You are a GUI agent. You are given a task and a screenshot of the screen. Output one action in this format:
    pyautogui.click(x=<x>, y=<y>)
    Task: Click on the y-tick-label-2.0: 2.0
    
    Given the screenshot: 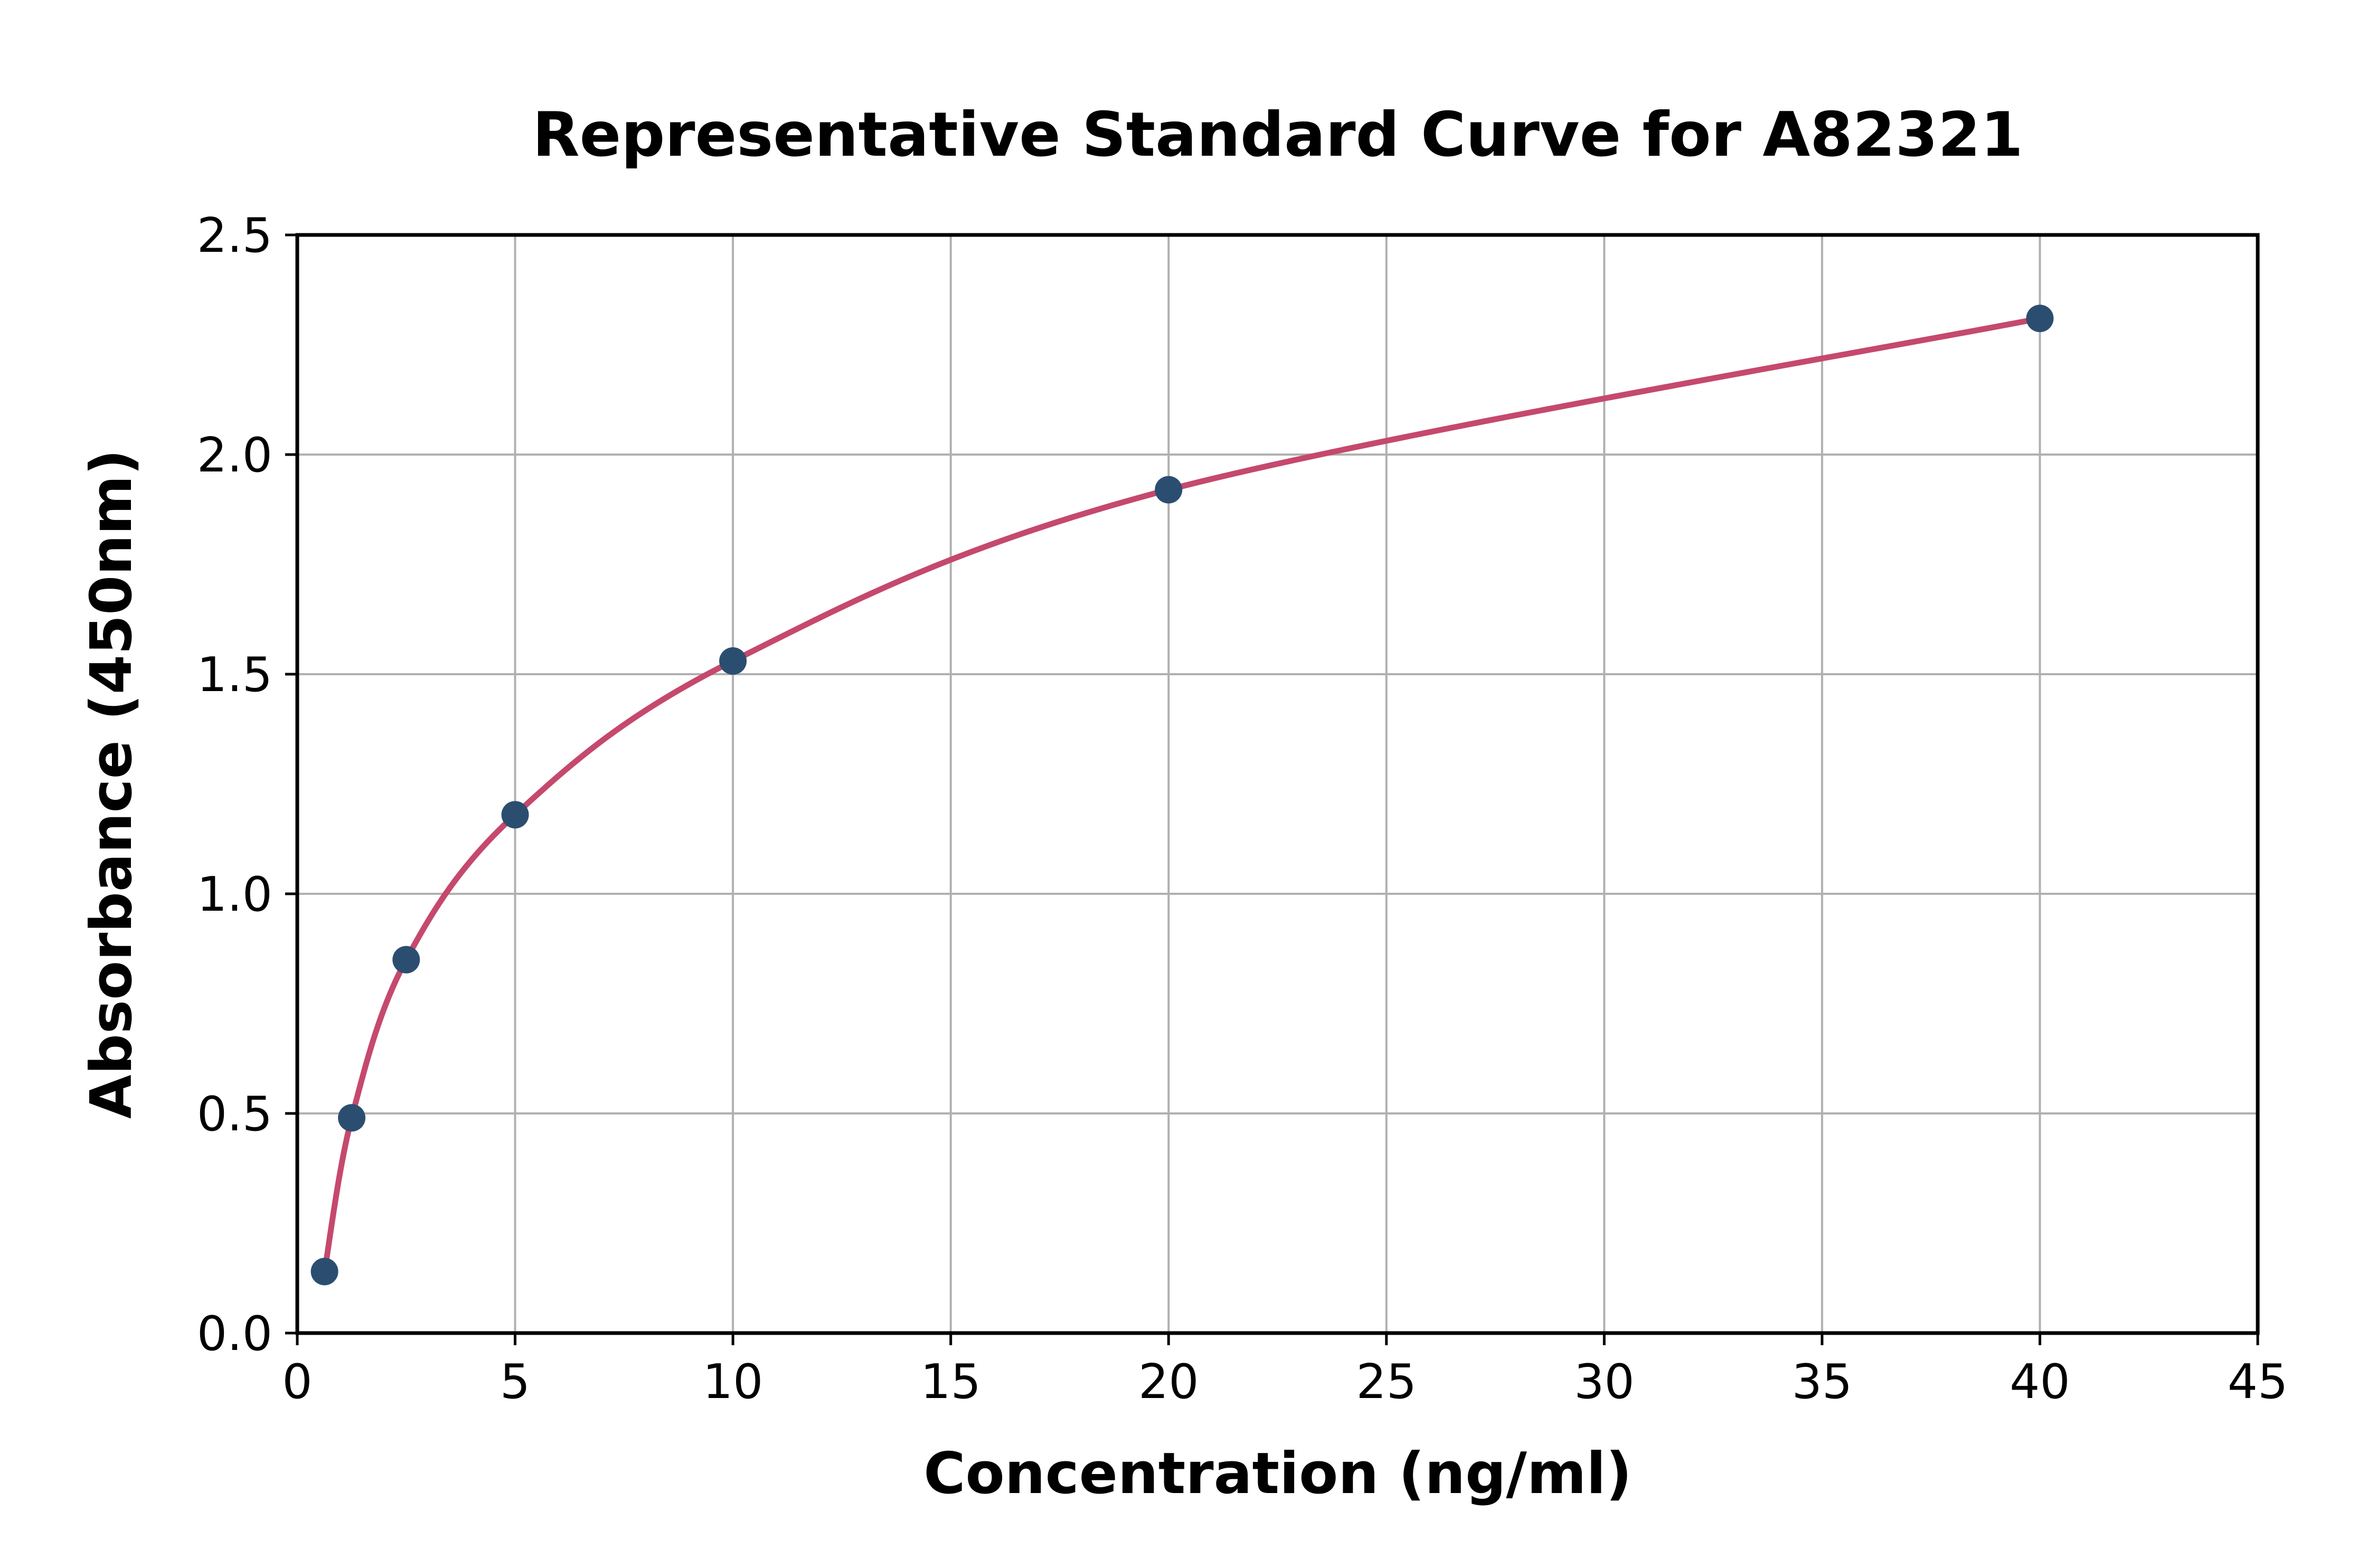 What is the action you would take?
    pyautogui.click(x=234, y=456)
    